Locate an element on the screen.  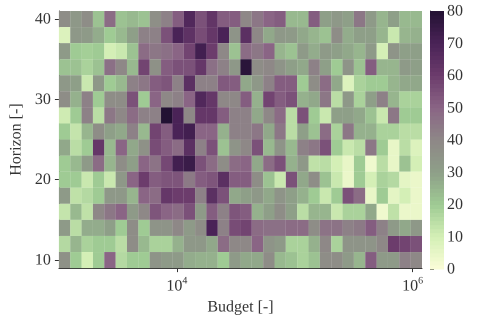
color-bar-label: 20 is located at coordinates (455, 204).